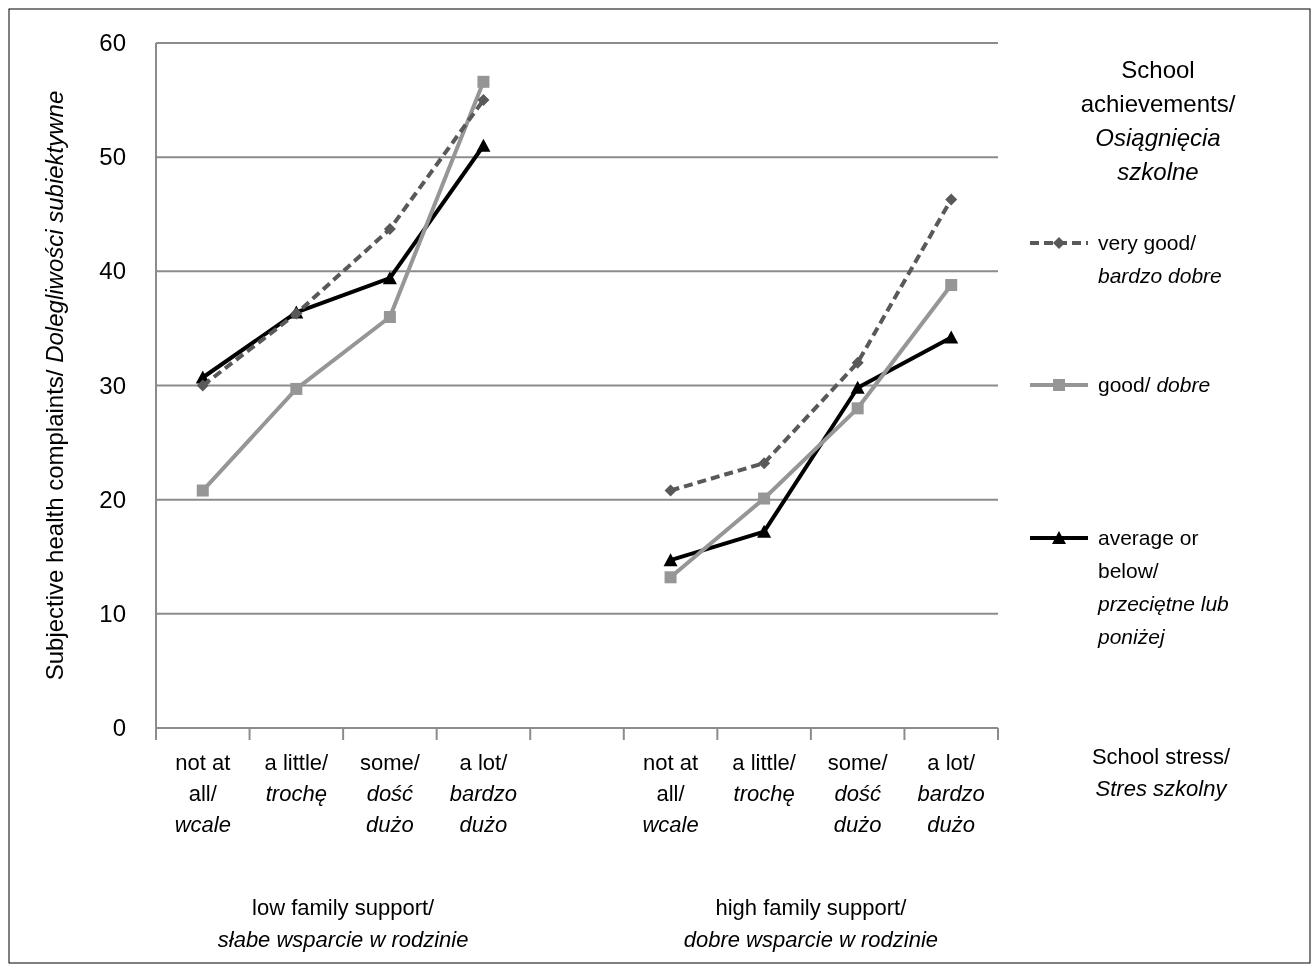  Describe the element at coordinates (112, 271) in the screenshot. I see `y-tick-label: 40` at that location.